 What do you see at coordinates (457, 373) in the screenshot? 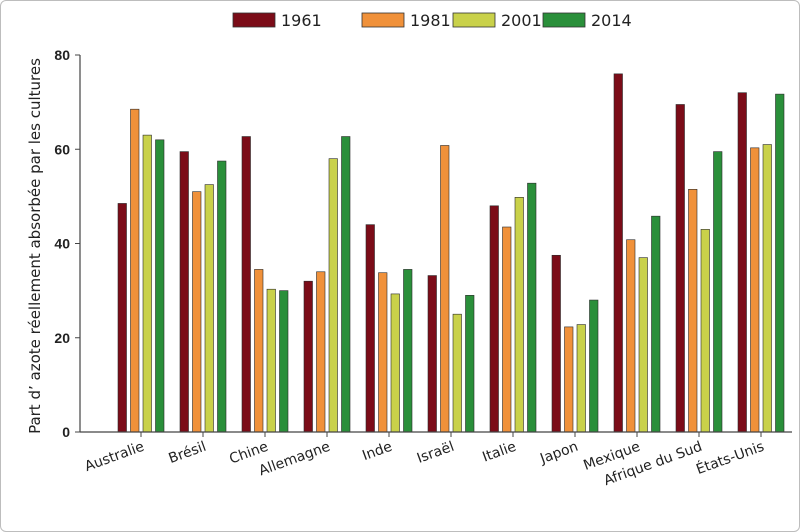
I see `bar-Israël-2001` at bounding box center [457, 373].